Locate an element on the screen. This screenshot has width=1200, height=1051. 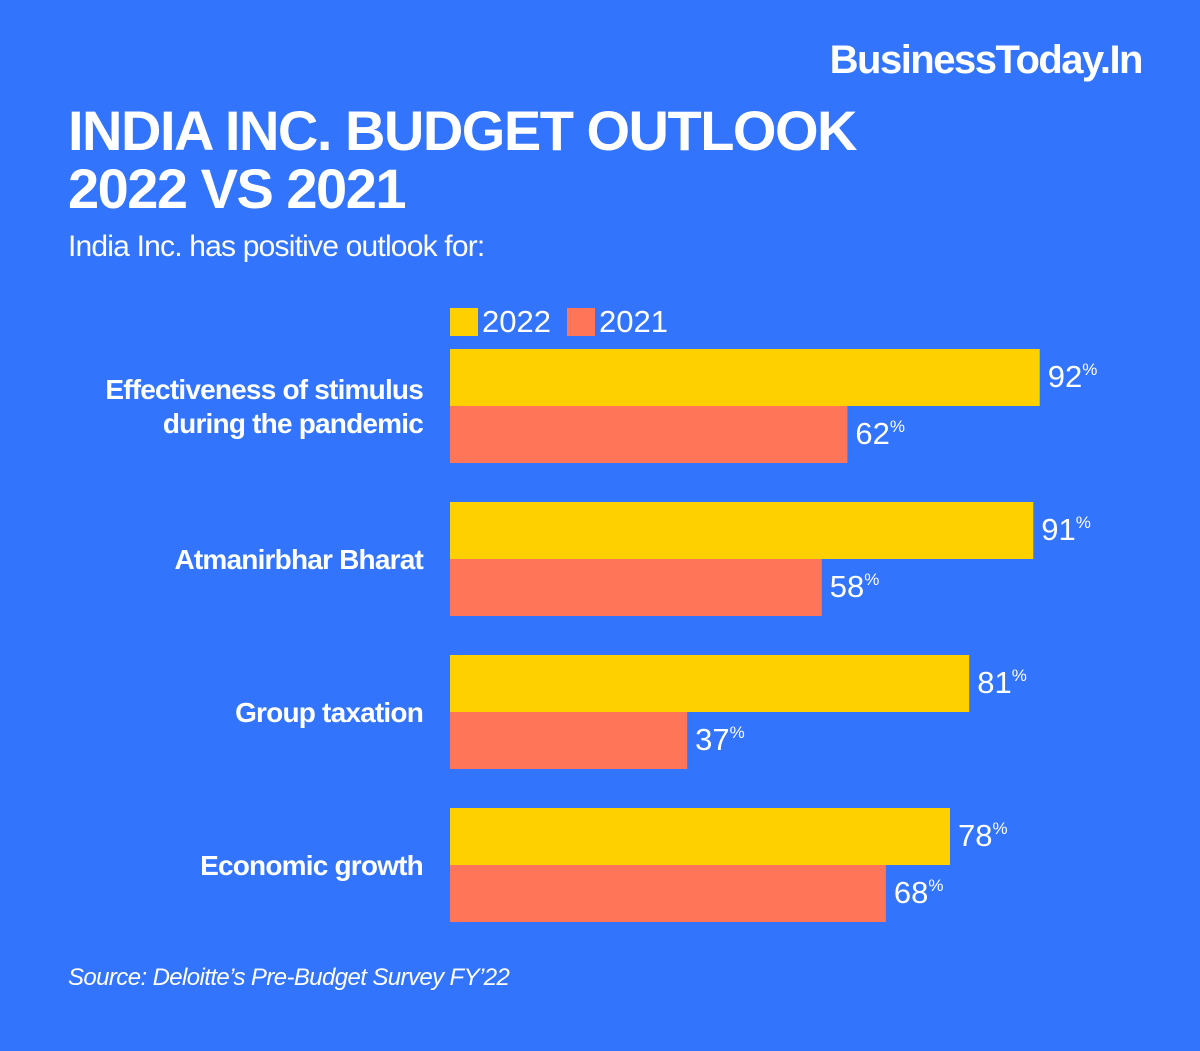
legend-swatch-2021 is located at coordinates (580, 322).